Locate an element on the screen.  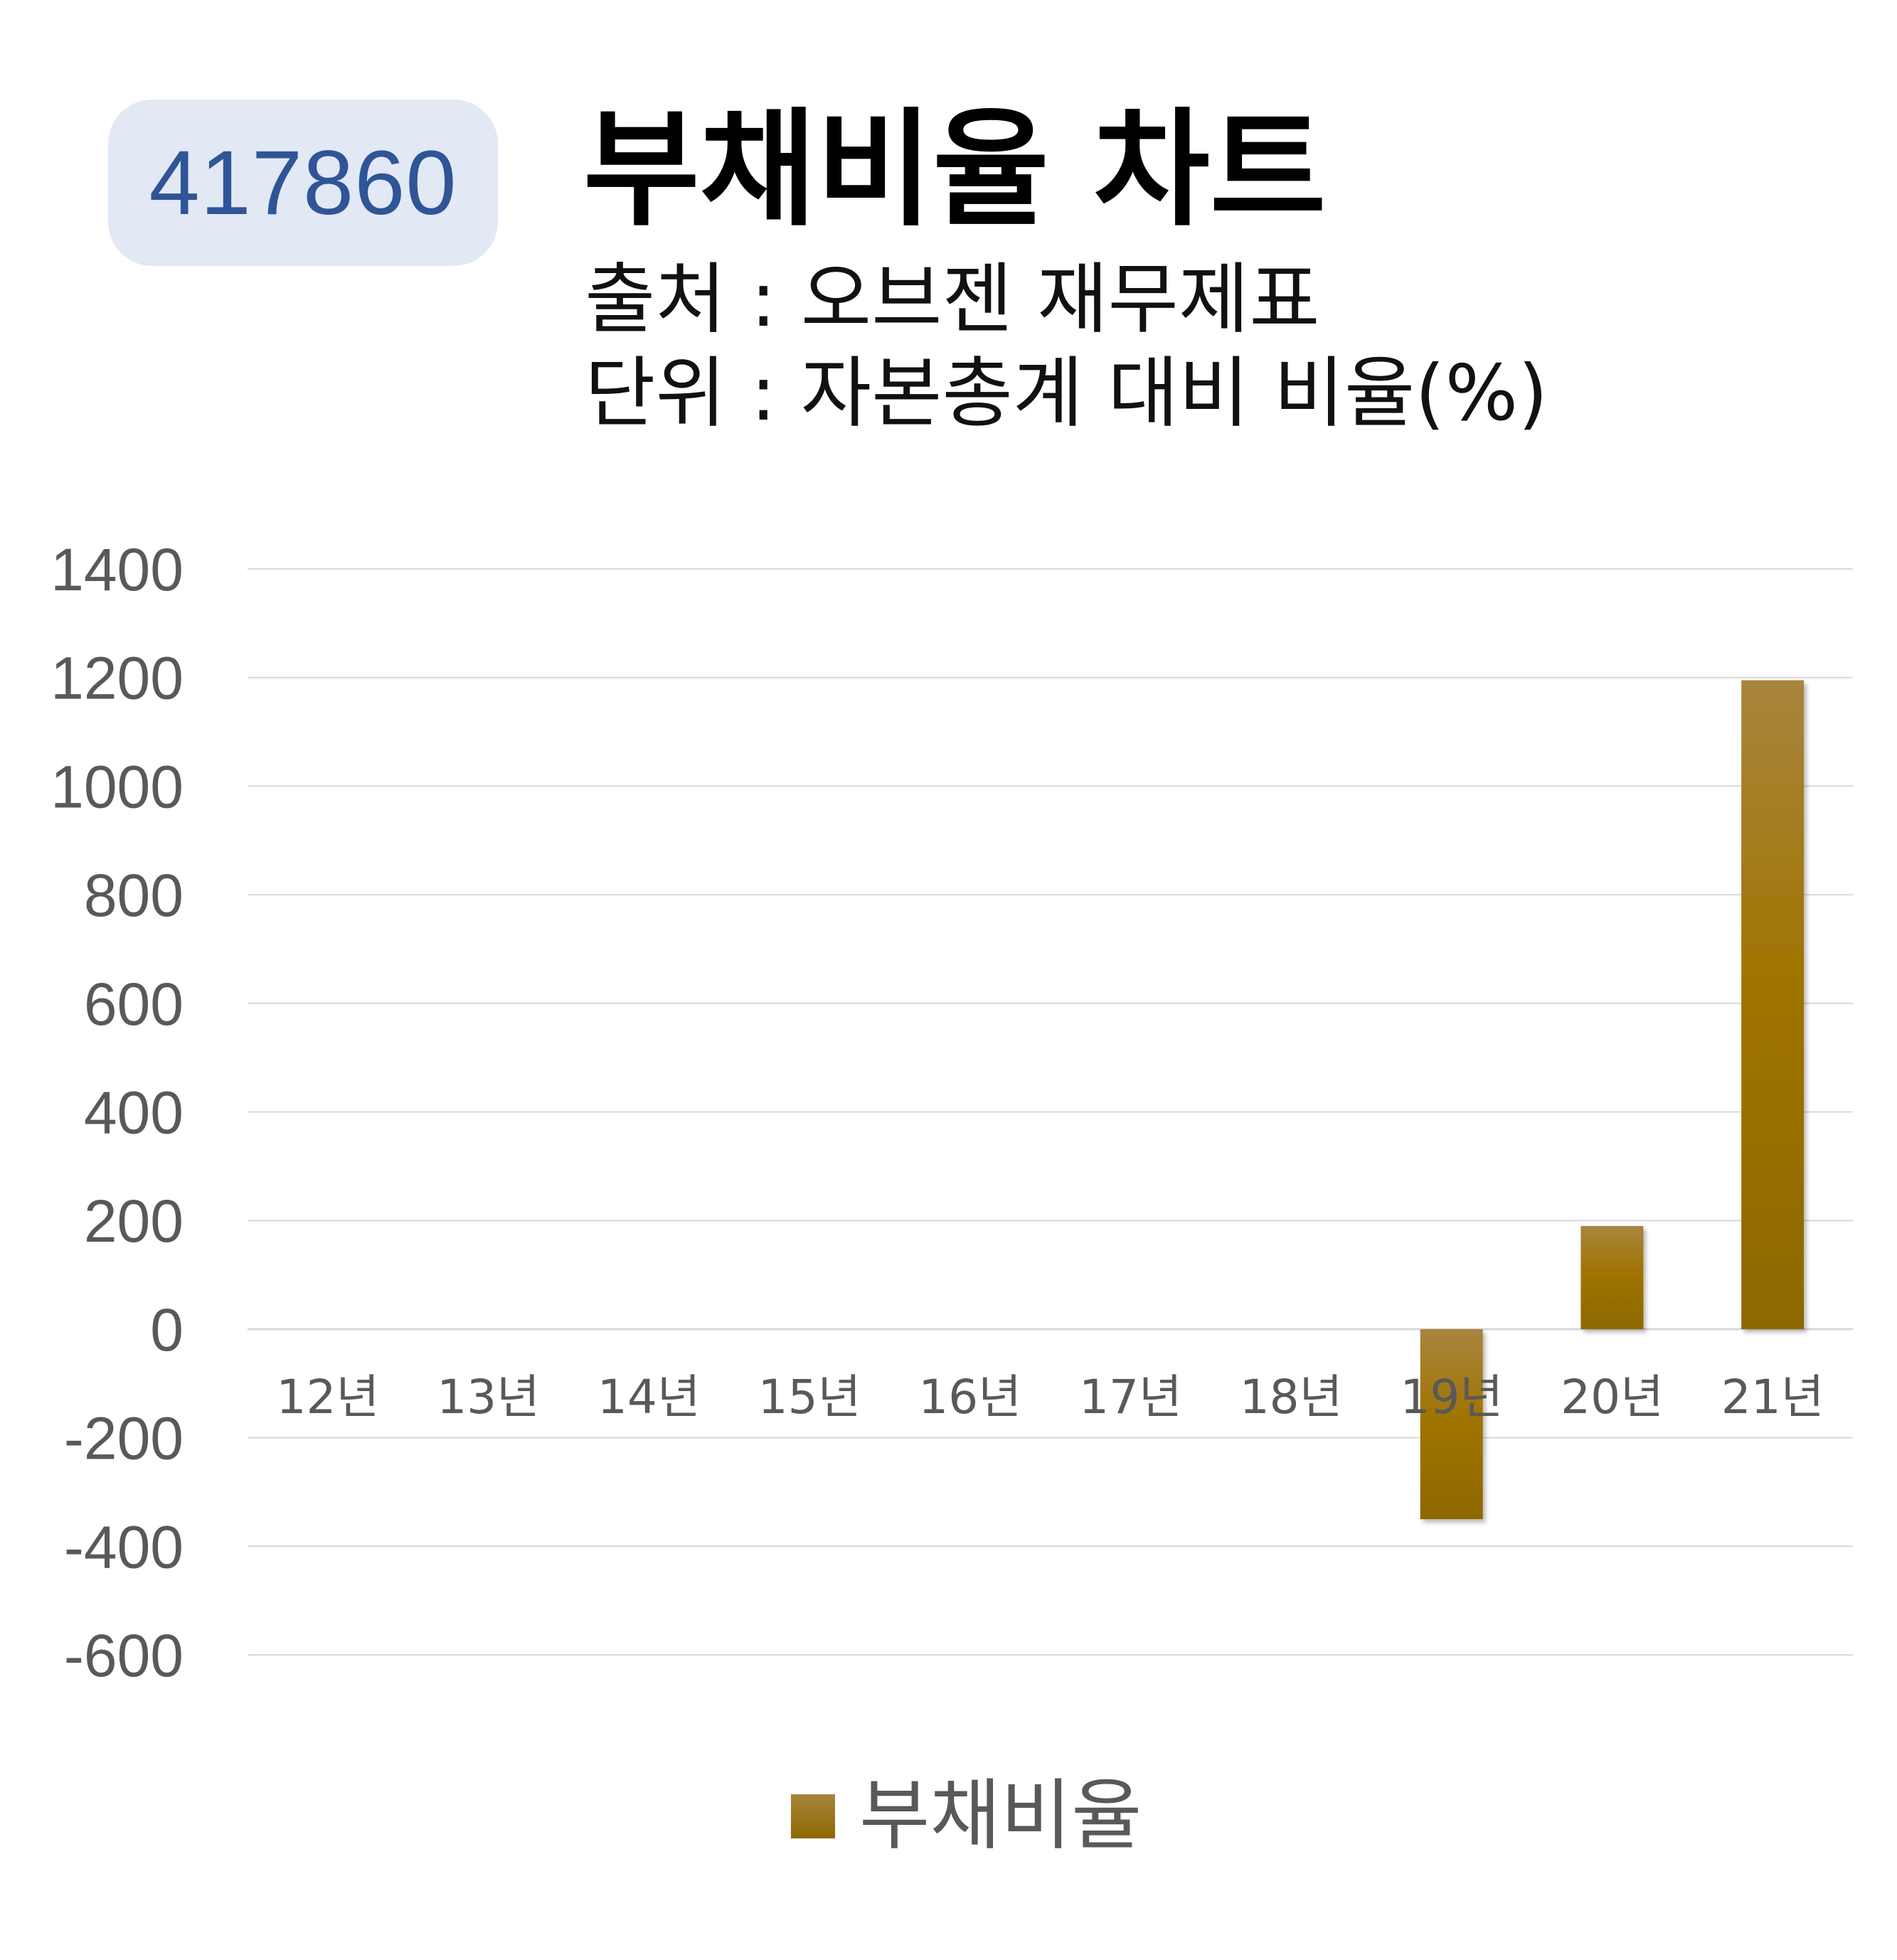
unit-line: 단위 : 자본총계 대비 비율(%) is located at coordinates (1066, 393).